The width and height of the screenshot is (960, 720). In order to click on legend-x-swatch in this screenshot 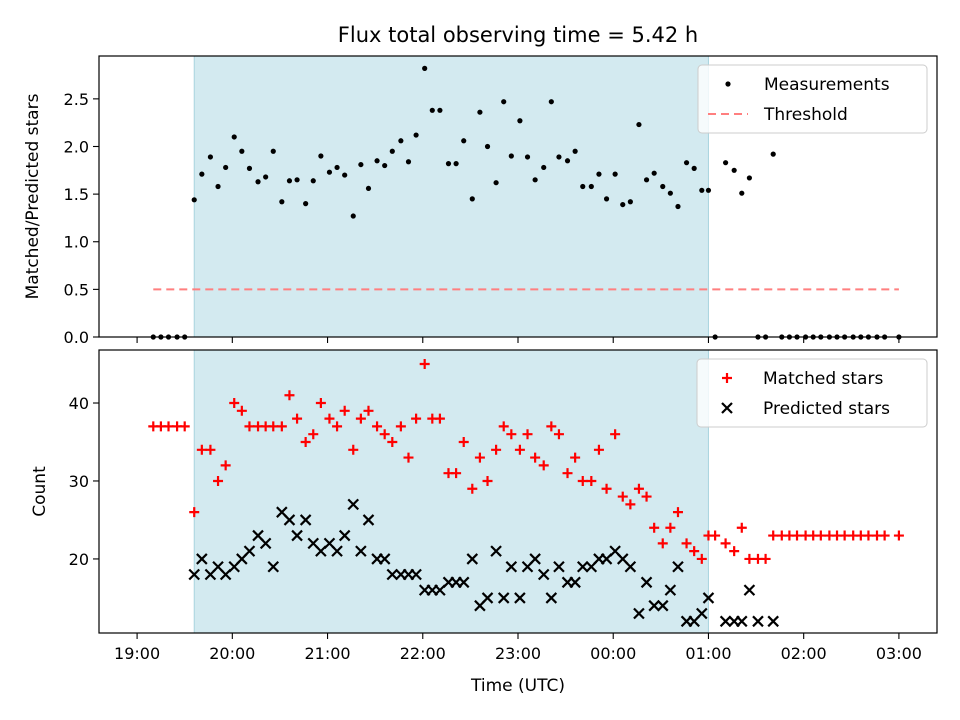, I will do `click(727, 408)`.